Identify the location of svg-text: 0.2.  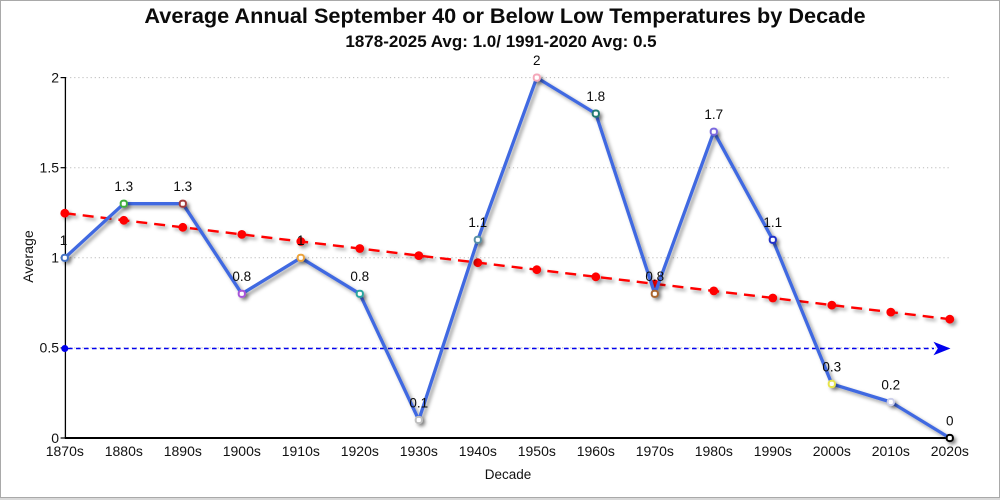
(890, 384).